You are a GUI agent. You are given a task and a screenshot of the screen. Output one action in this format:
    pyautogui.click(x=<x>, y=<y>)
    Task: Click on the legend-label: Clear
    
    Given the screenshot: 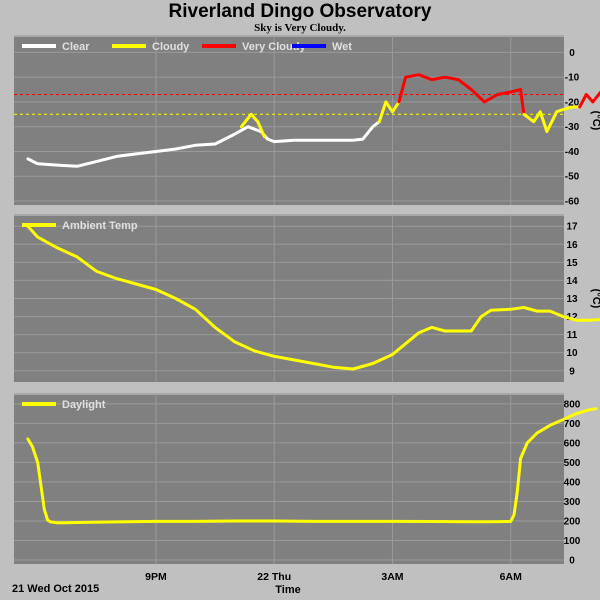 What is the action you would take?
    pyautogui.click(x=76, y=47)
    